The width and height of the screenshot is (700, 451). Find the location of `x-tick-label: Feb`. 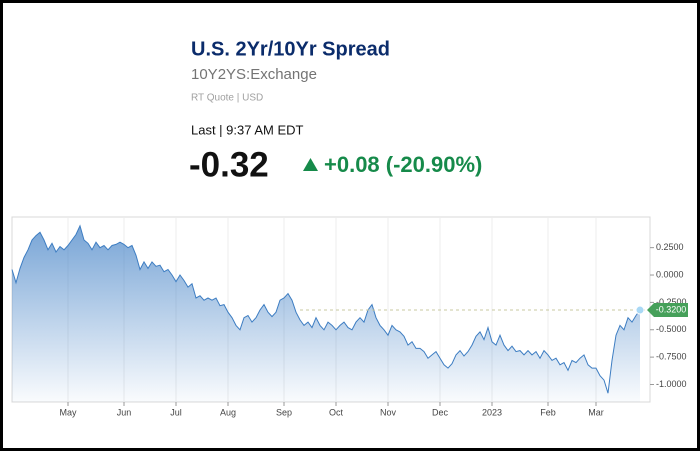

x-tick-label: Feb is located at coordinates (548, 412).